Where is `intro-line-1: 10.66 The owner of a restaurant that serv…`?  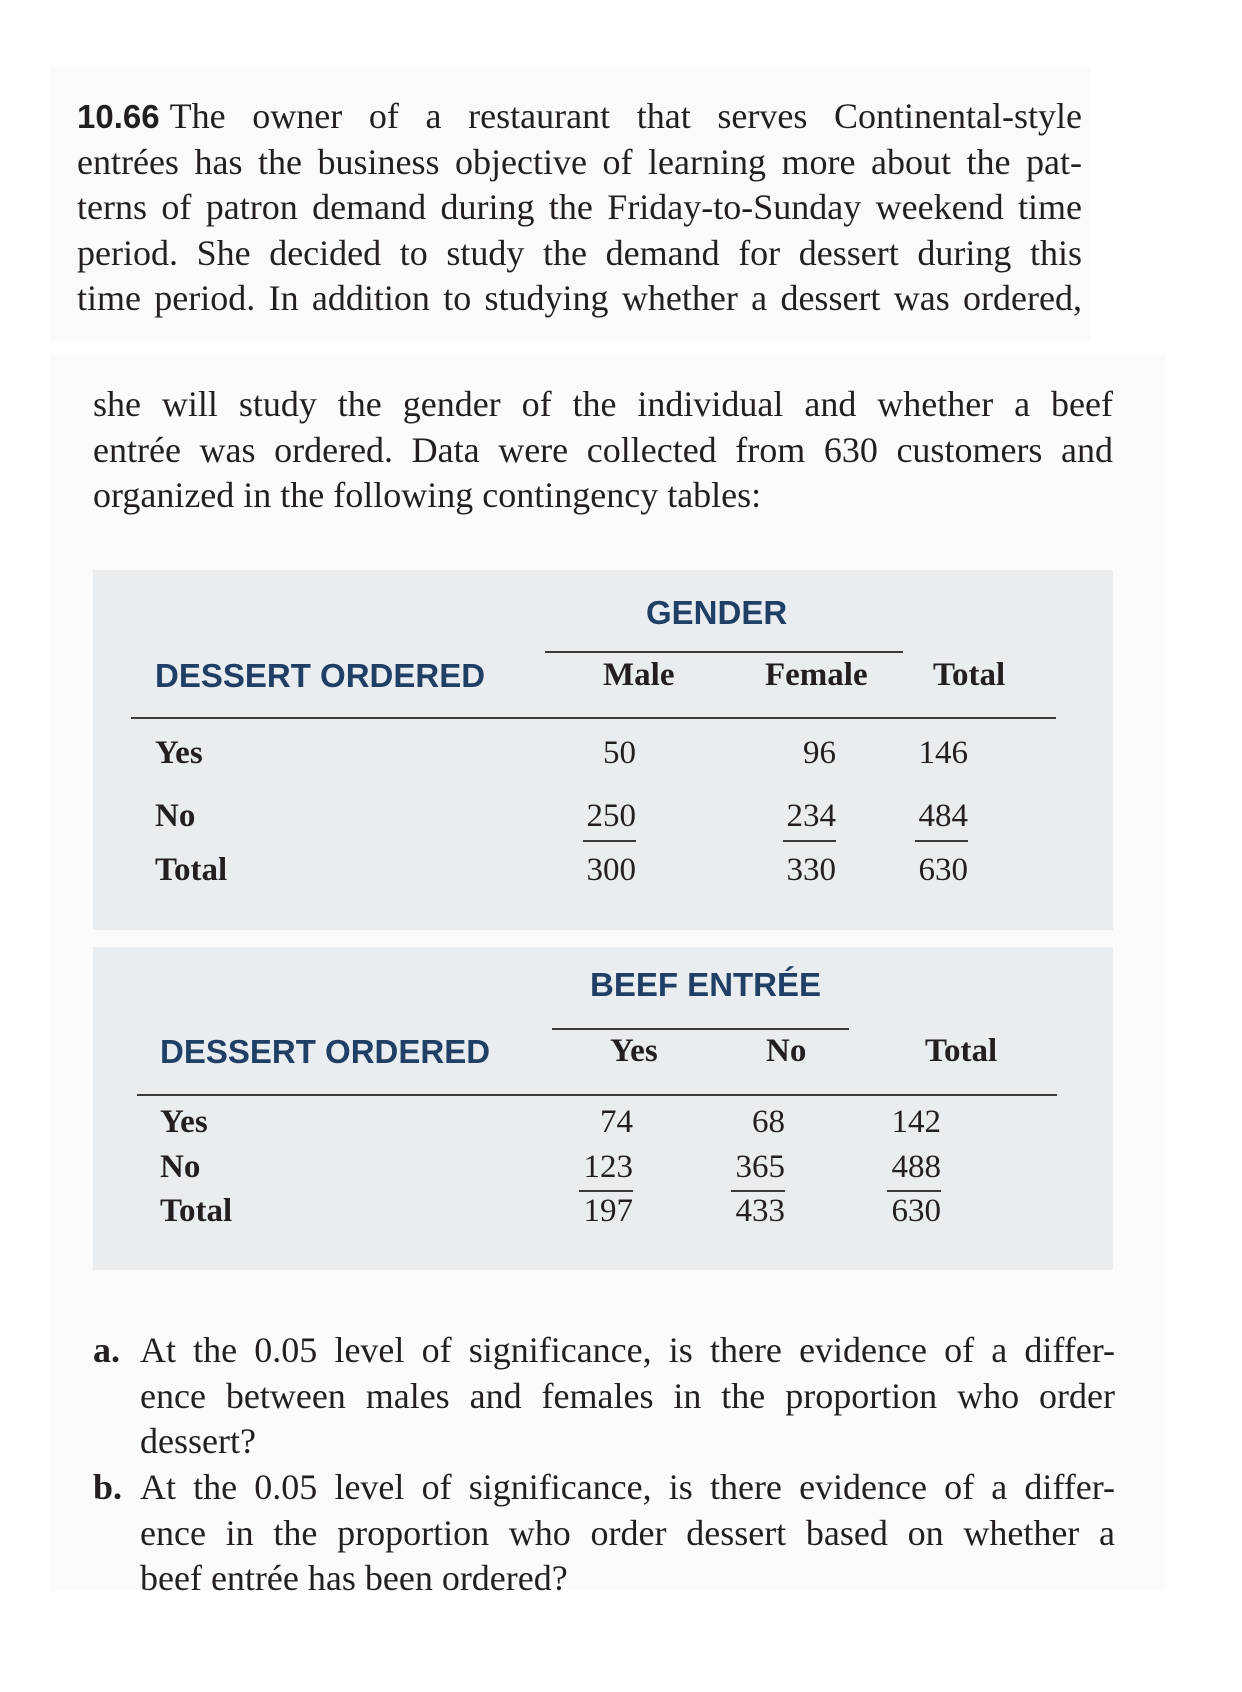 intro-line-1: 10.66 The owner of a restaurant that serv… is located at coordinates (579, 117).